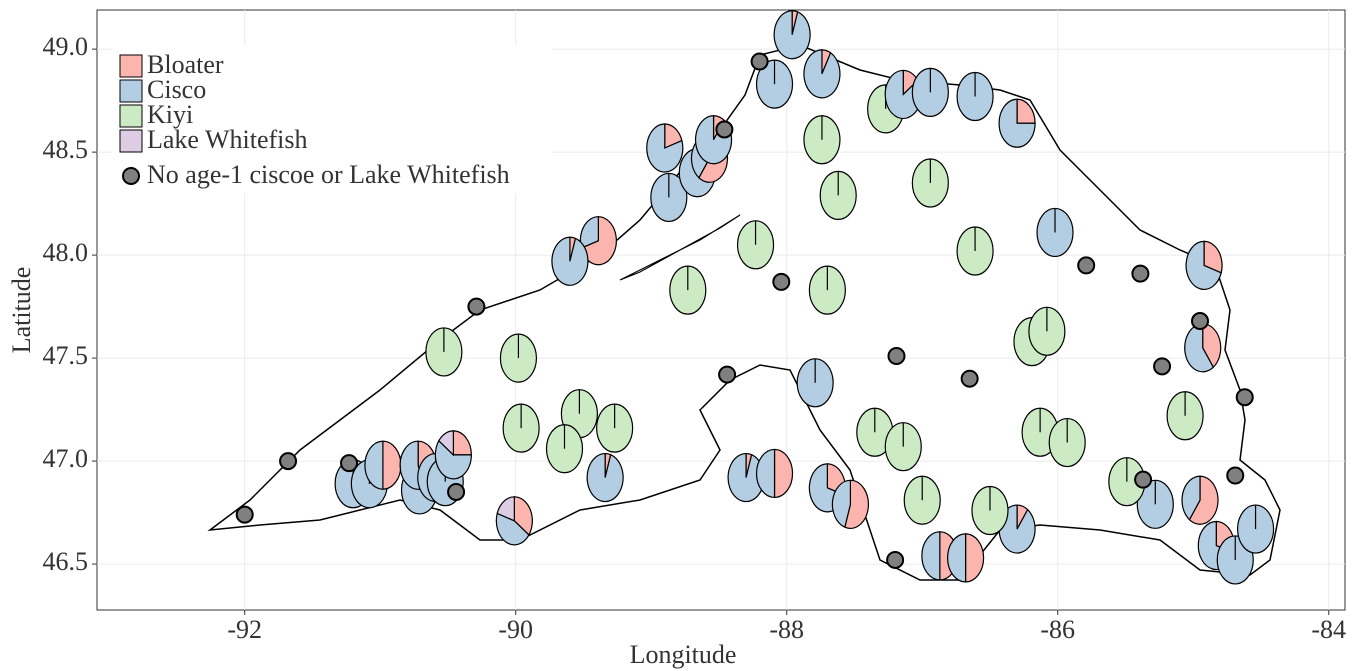  Describe the element at coordinates (1328, 629) in the screenshot. I see `x-tick-label: -84` at that location.